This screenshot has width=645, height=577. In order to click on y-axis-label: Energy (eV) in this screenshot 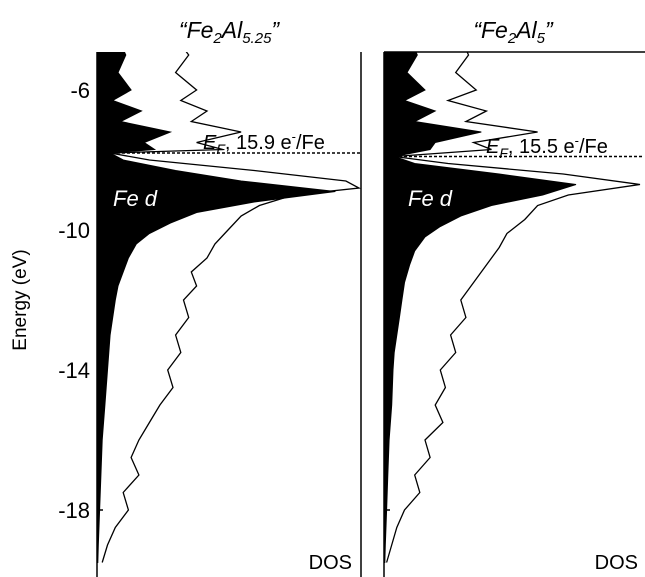, I will do `click(20, 299)`.